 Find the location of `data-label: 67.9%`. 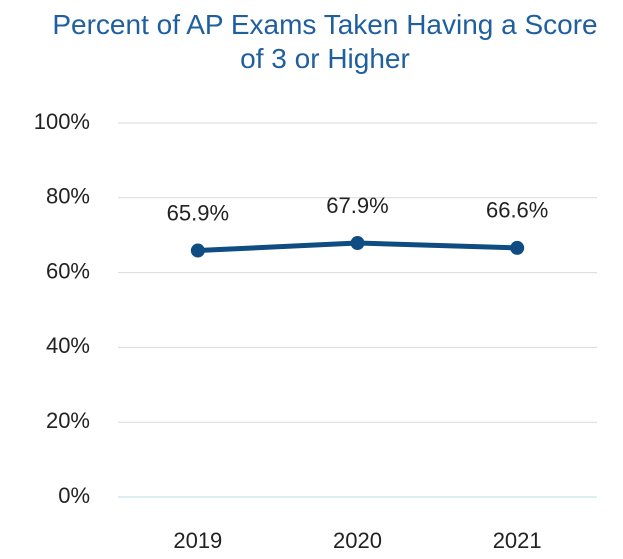

data-label: 67.9% is located at coordinates (357, 205).